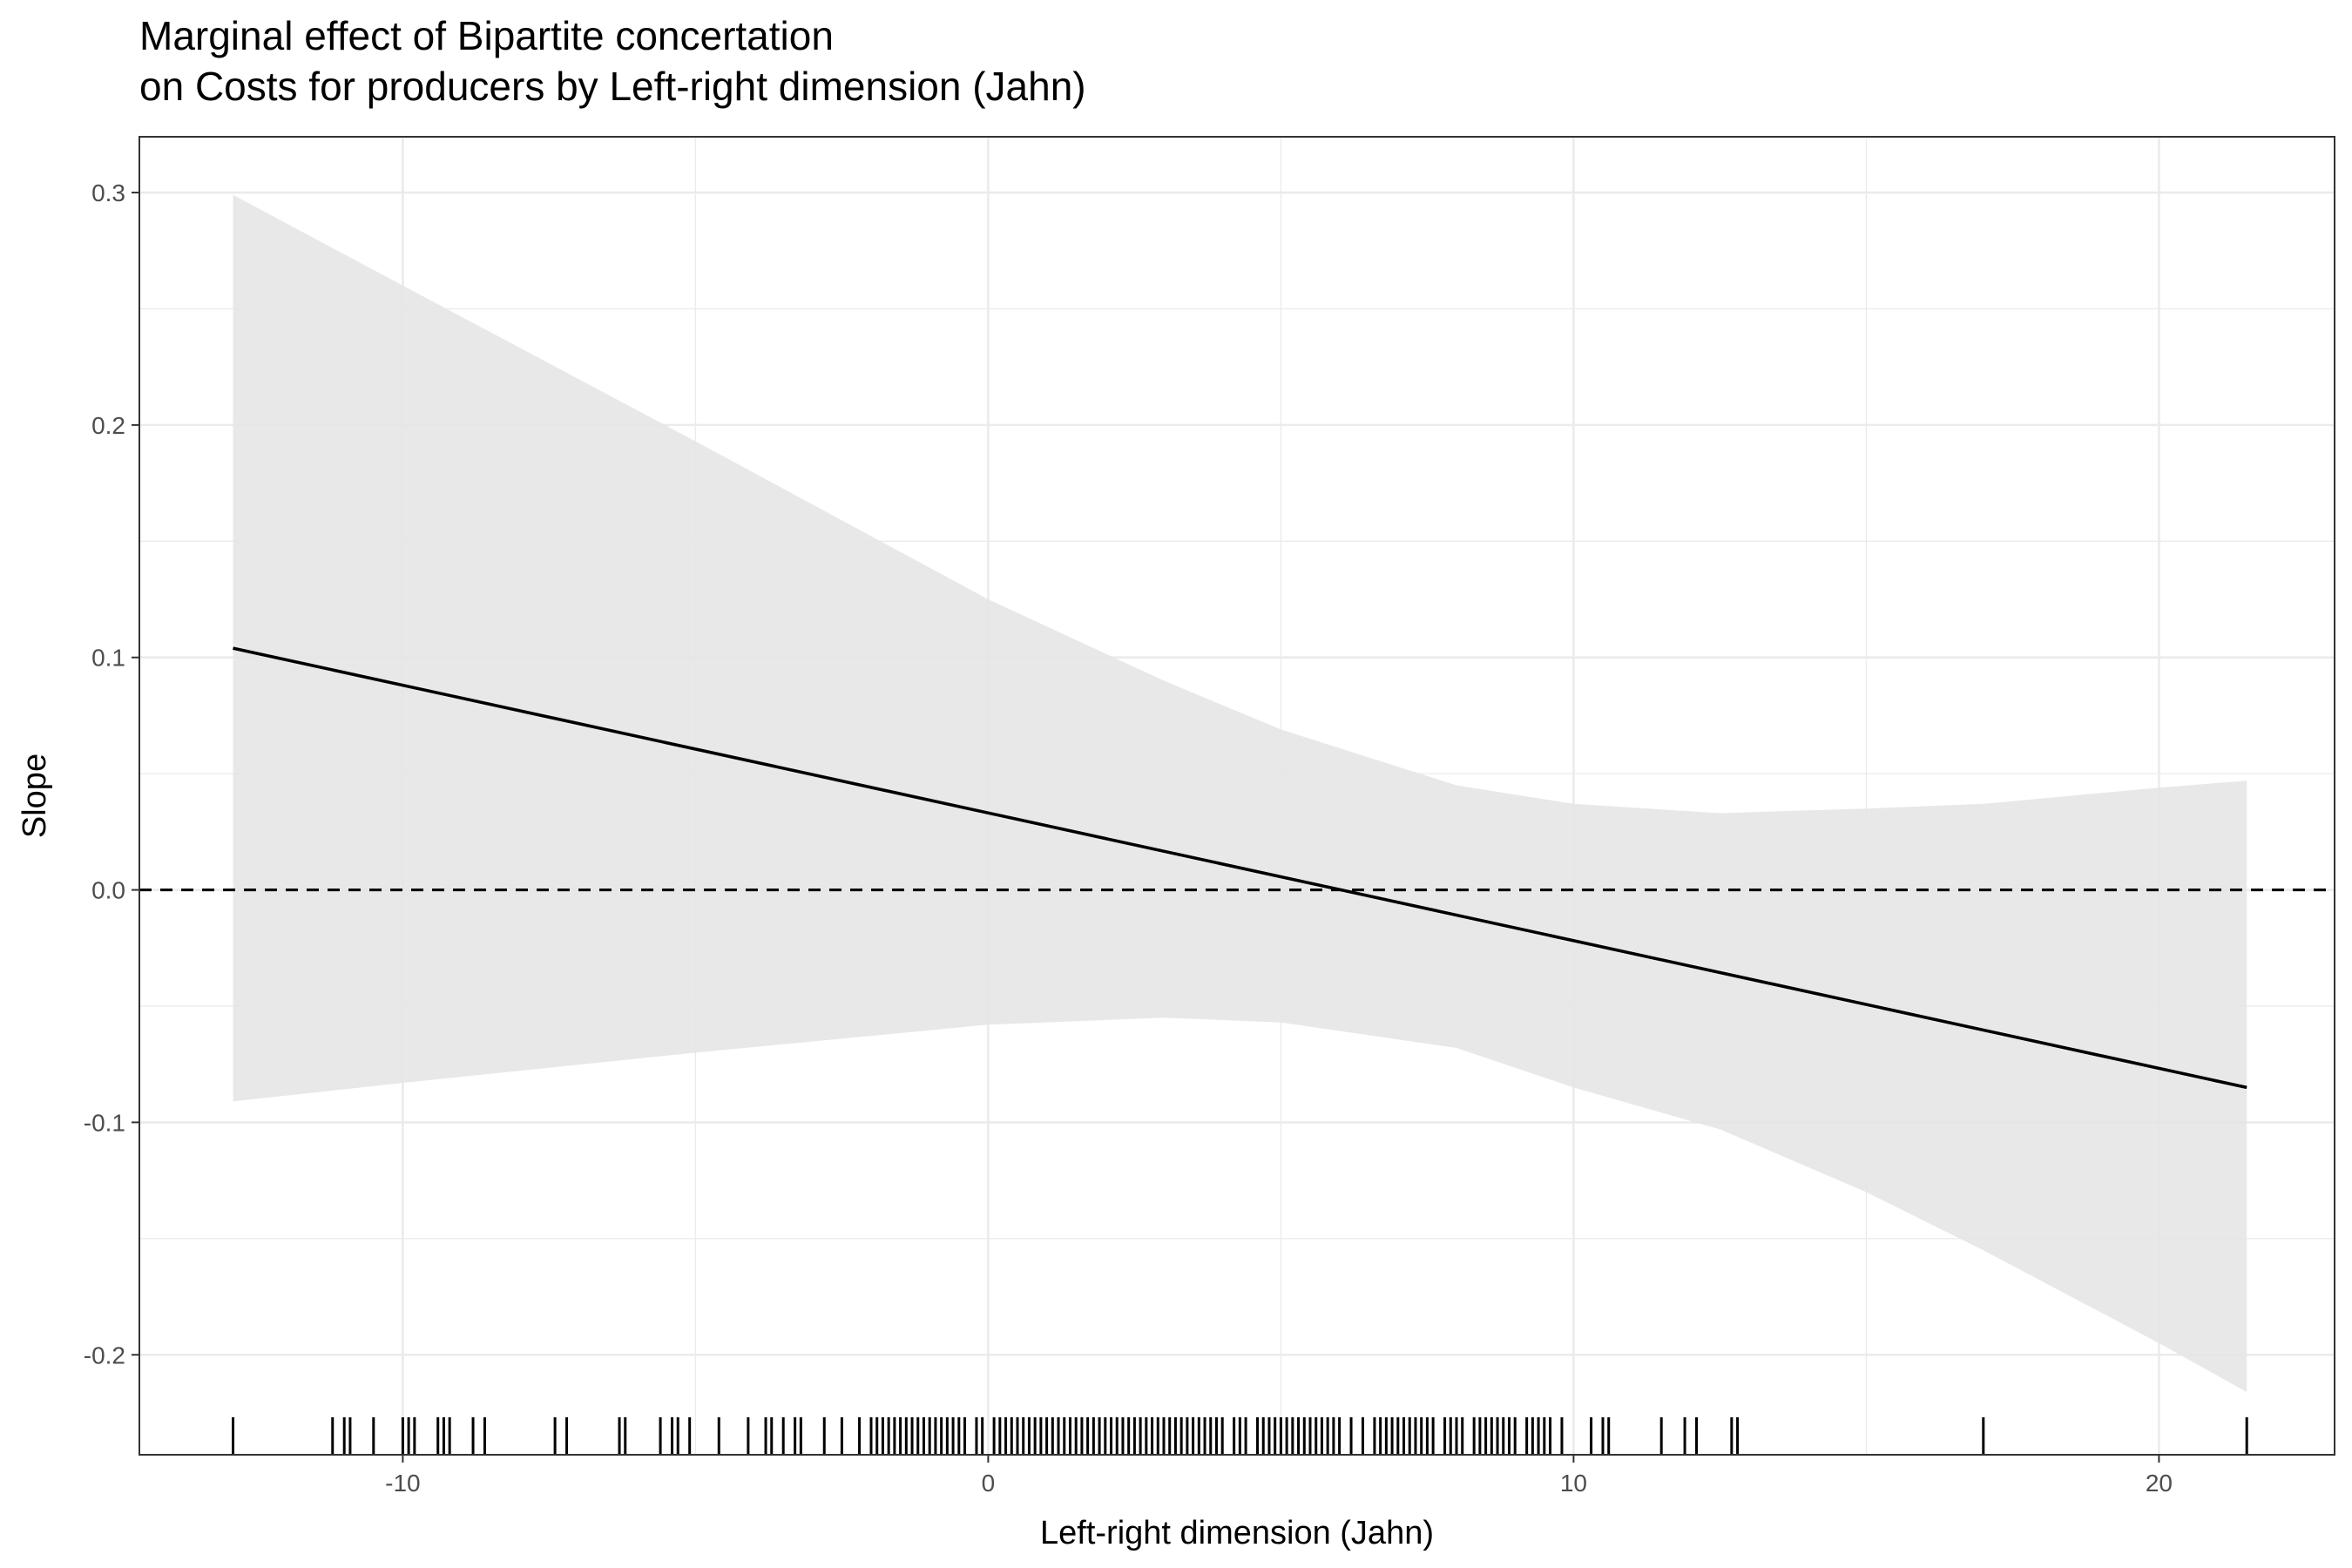 This screenshot has height=1568, width=2352. I want to click on x-tick-label: 20, so click(2159, 1483).